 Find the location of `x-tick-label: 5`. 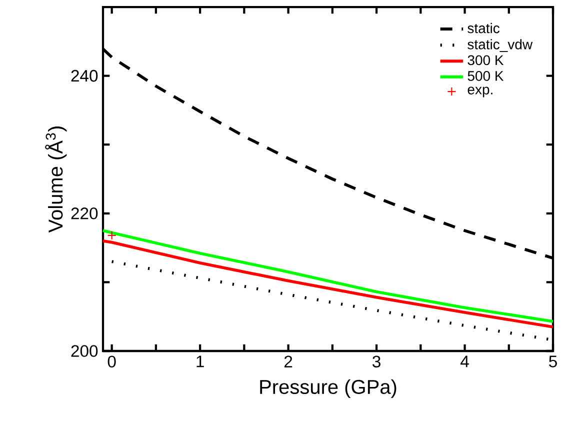

x-tick-label: 5 is located at coordinates (553, 362).